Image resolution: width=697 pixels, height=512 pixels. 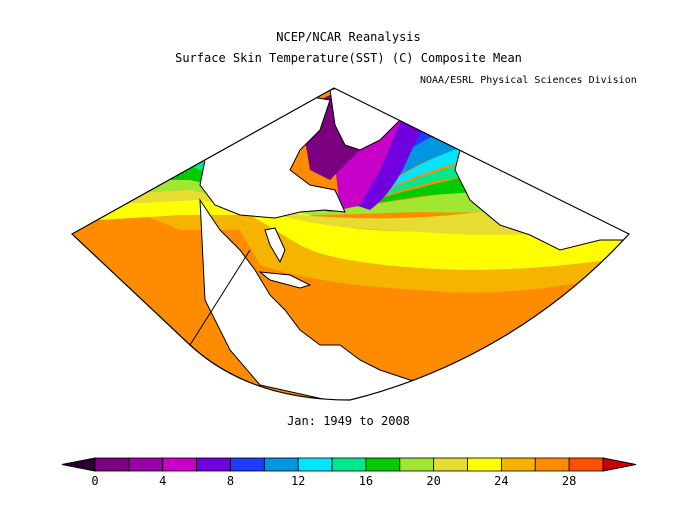 I want to click on projection-edge-line, so click(x=220, y=297).